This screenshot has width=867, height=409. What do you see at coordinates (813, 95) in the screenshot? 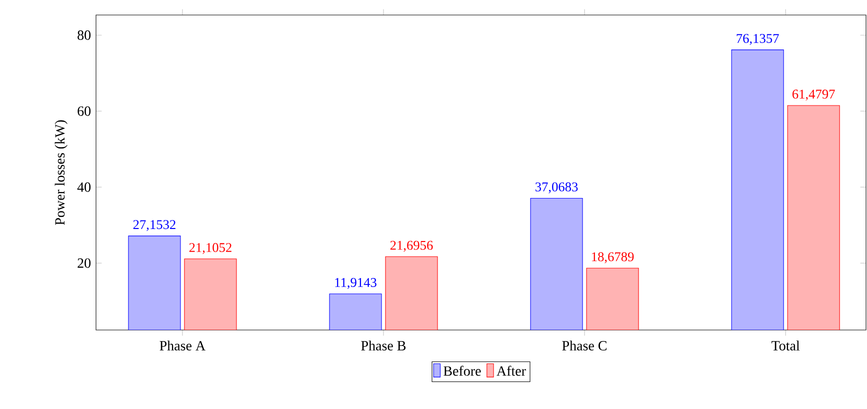
I see `data-label: 61,4797` at bounding box center [813, 95].